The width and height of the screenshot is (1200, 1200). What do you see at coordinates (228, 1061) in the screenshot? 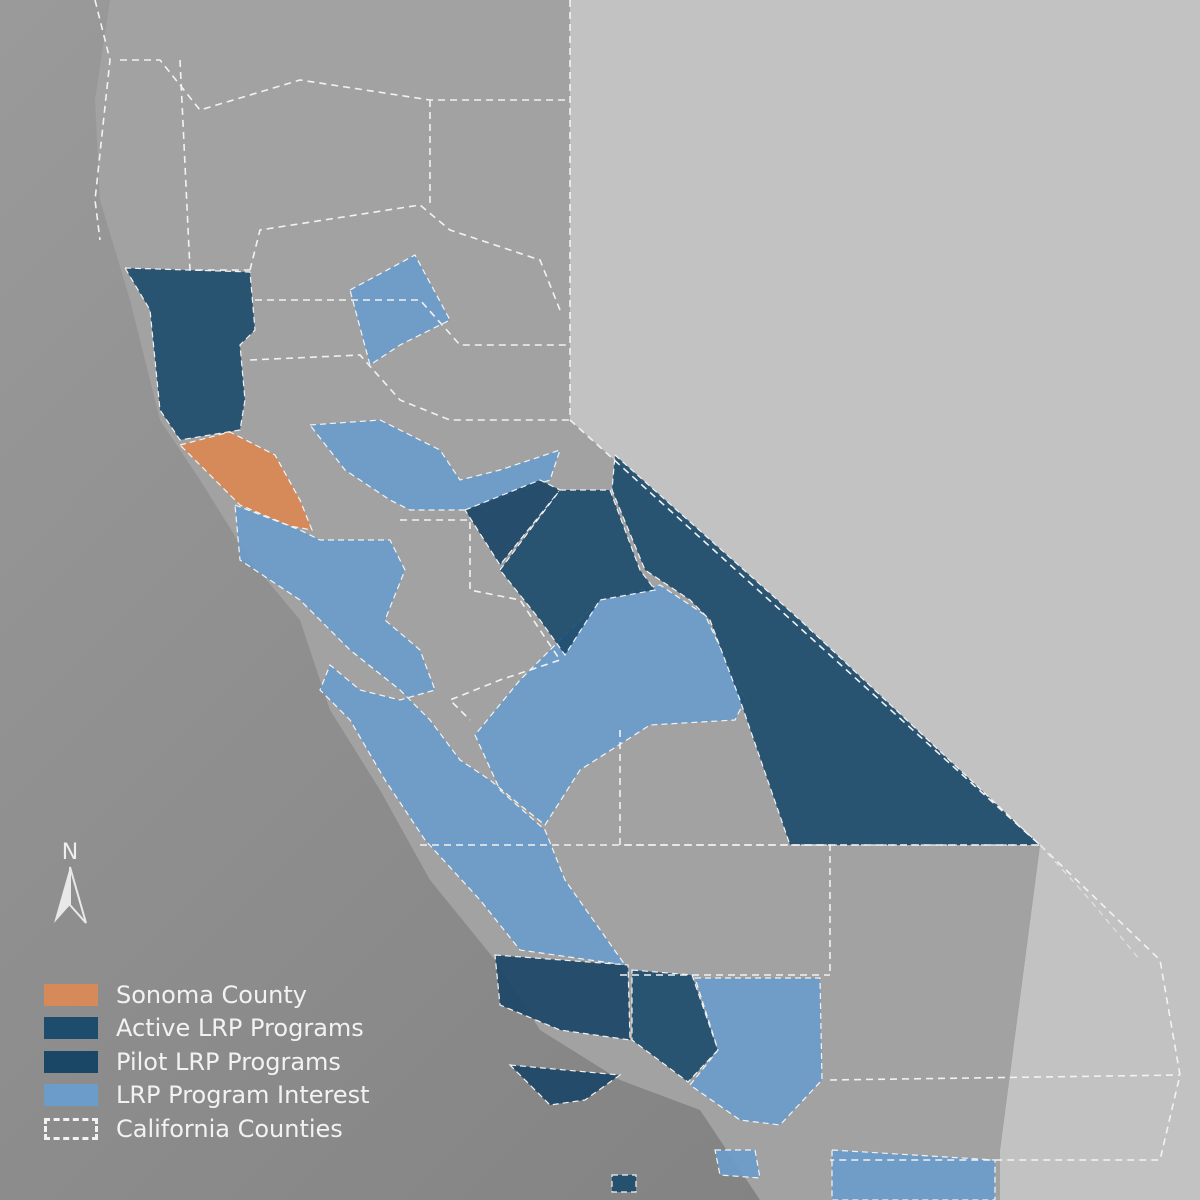
I see `legend-label: Pilot LRP Programs` at bounding box center [228, 1061].